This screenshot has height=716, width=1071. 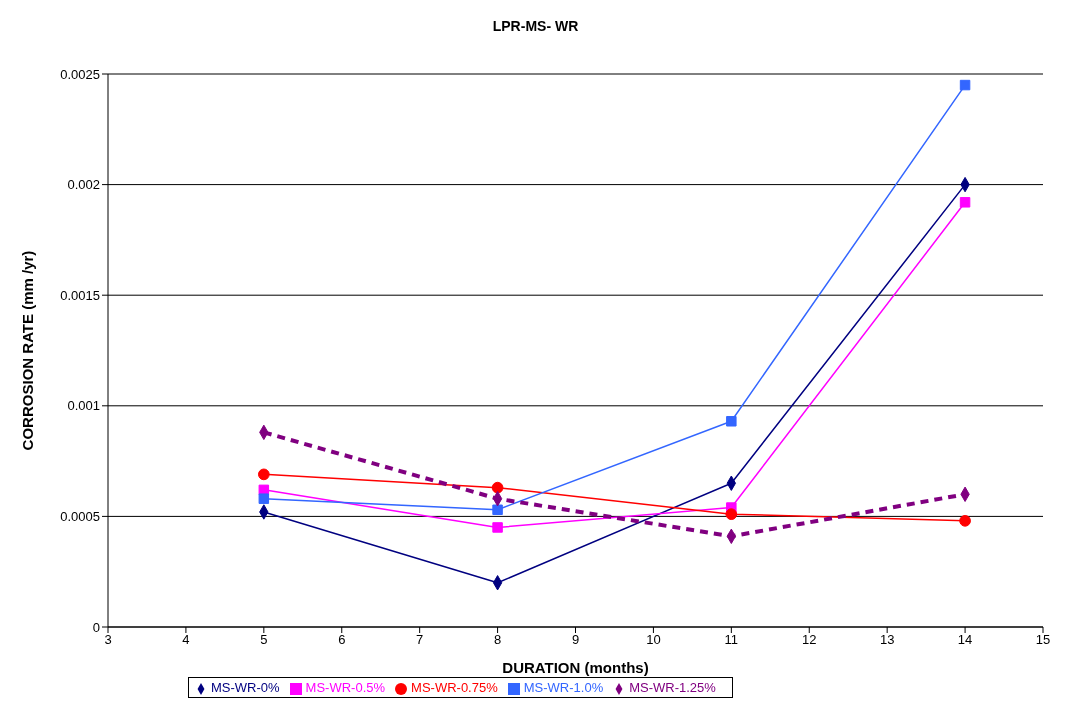 I want to click on x-tick-label: 12, so click(x=809, y=640).